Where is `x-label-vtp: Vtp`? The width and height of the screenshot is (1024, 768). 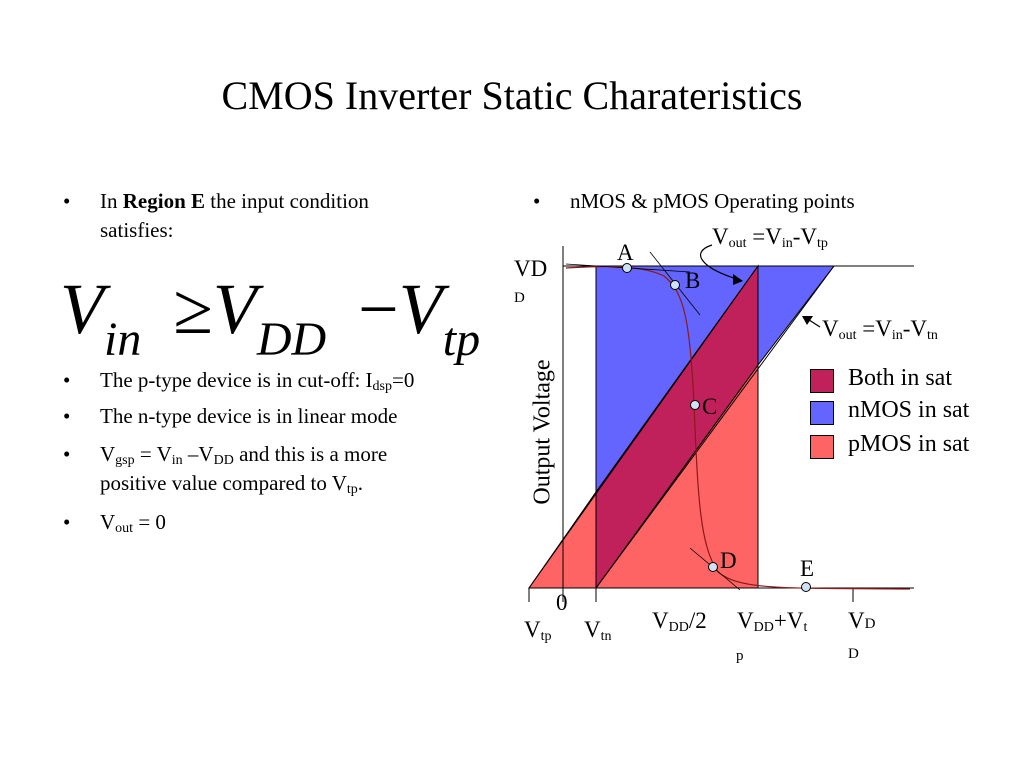
x-label-vtp: Vtp is located at coordinates (538, 630).